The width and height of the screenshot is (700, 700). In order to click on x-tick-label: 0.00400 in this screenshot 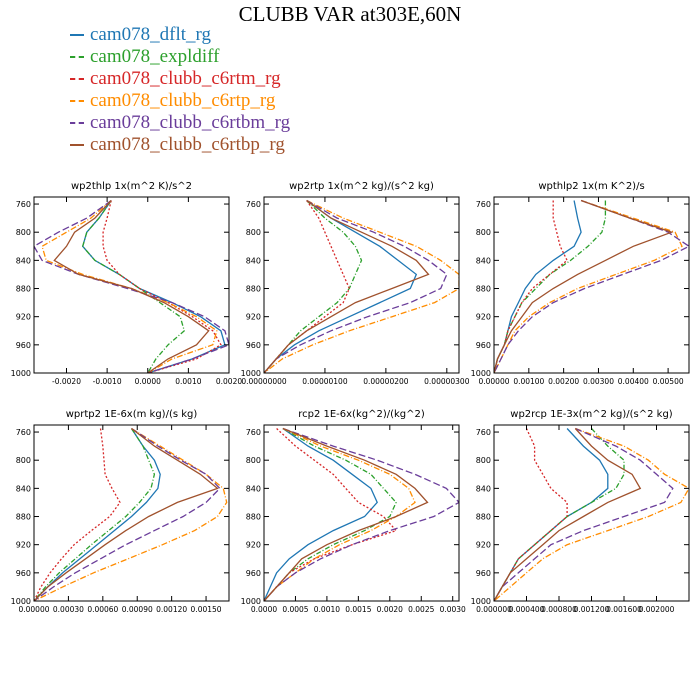, I will do `click(633, 381)`.